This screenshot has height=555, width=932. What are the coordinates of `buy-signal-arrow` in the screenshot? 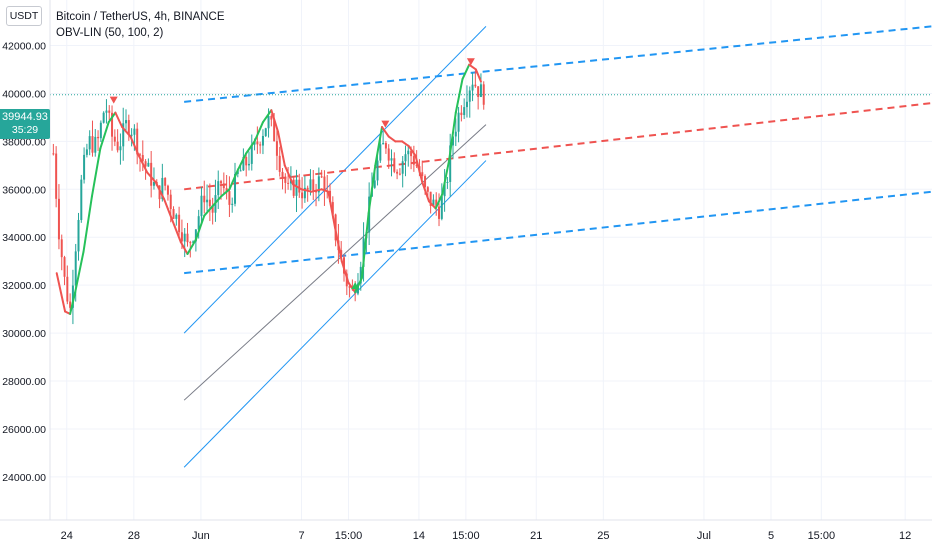 It's located at (355, 286).